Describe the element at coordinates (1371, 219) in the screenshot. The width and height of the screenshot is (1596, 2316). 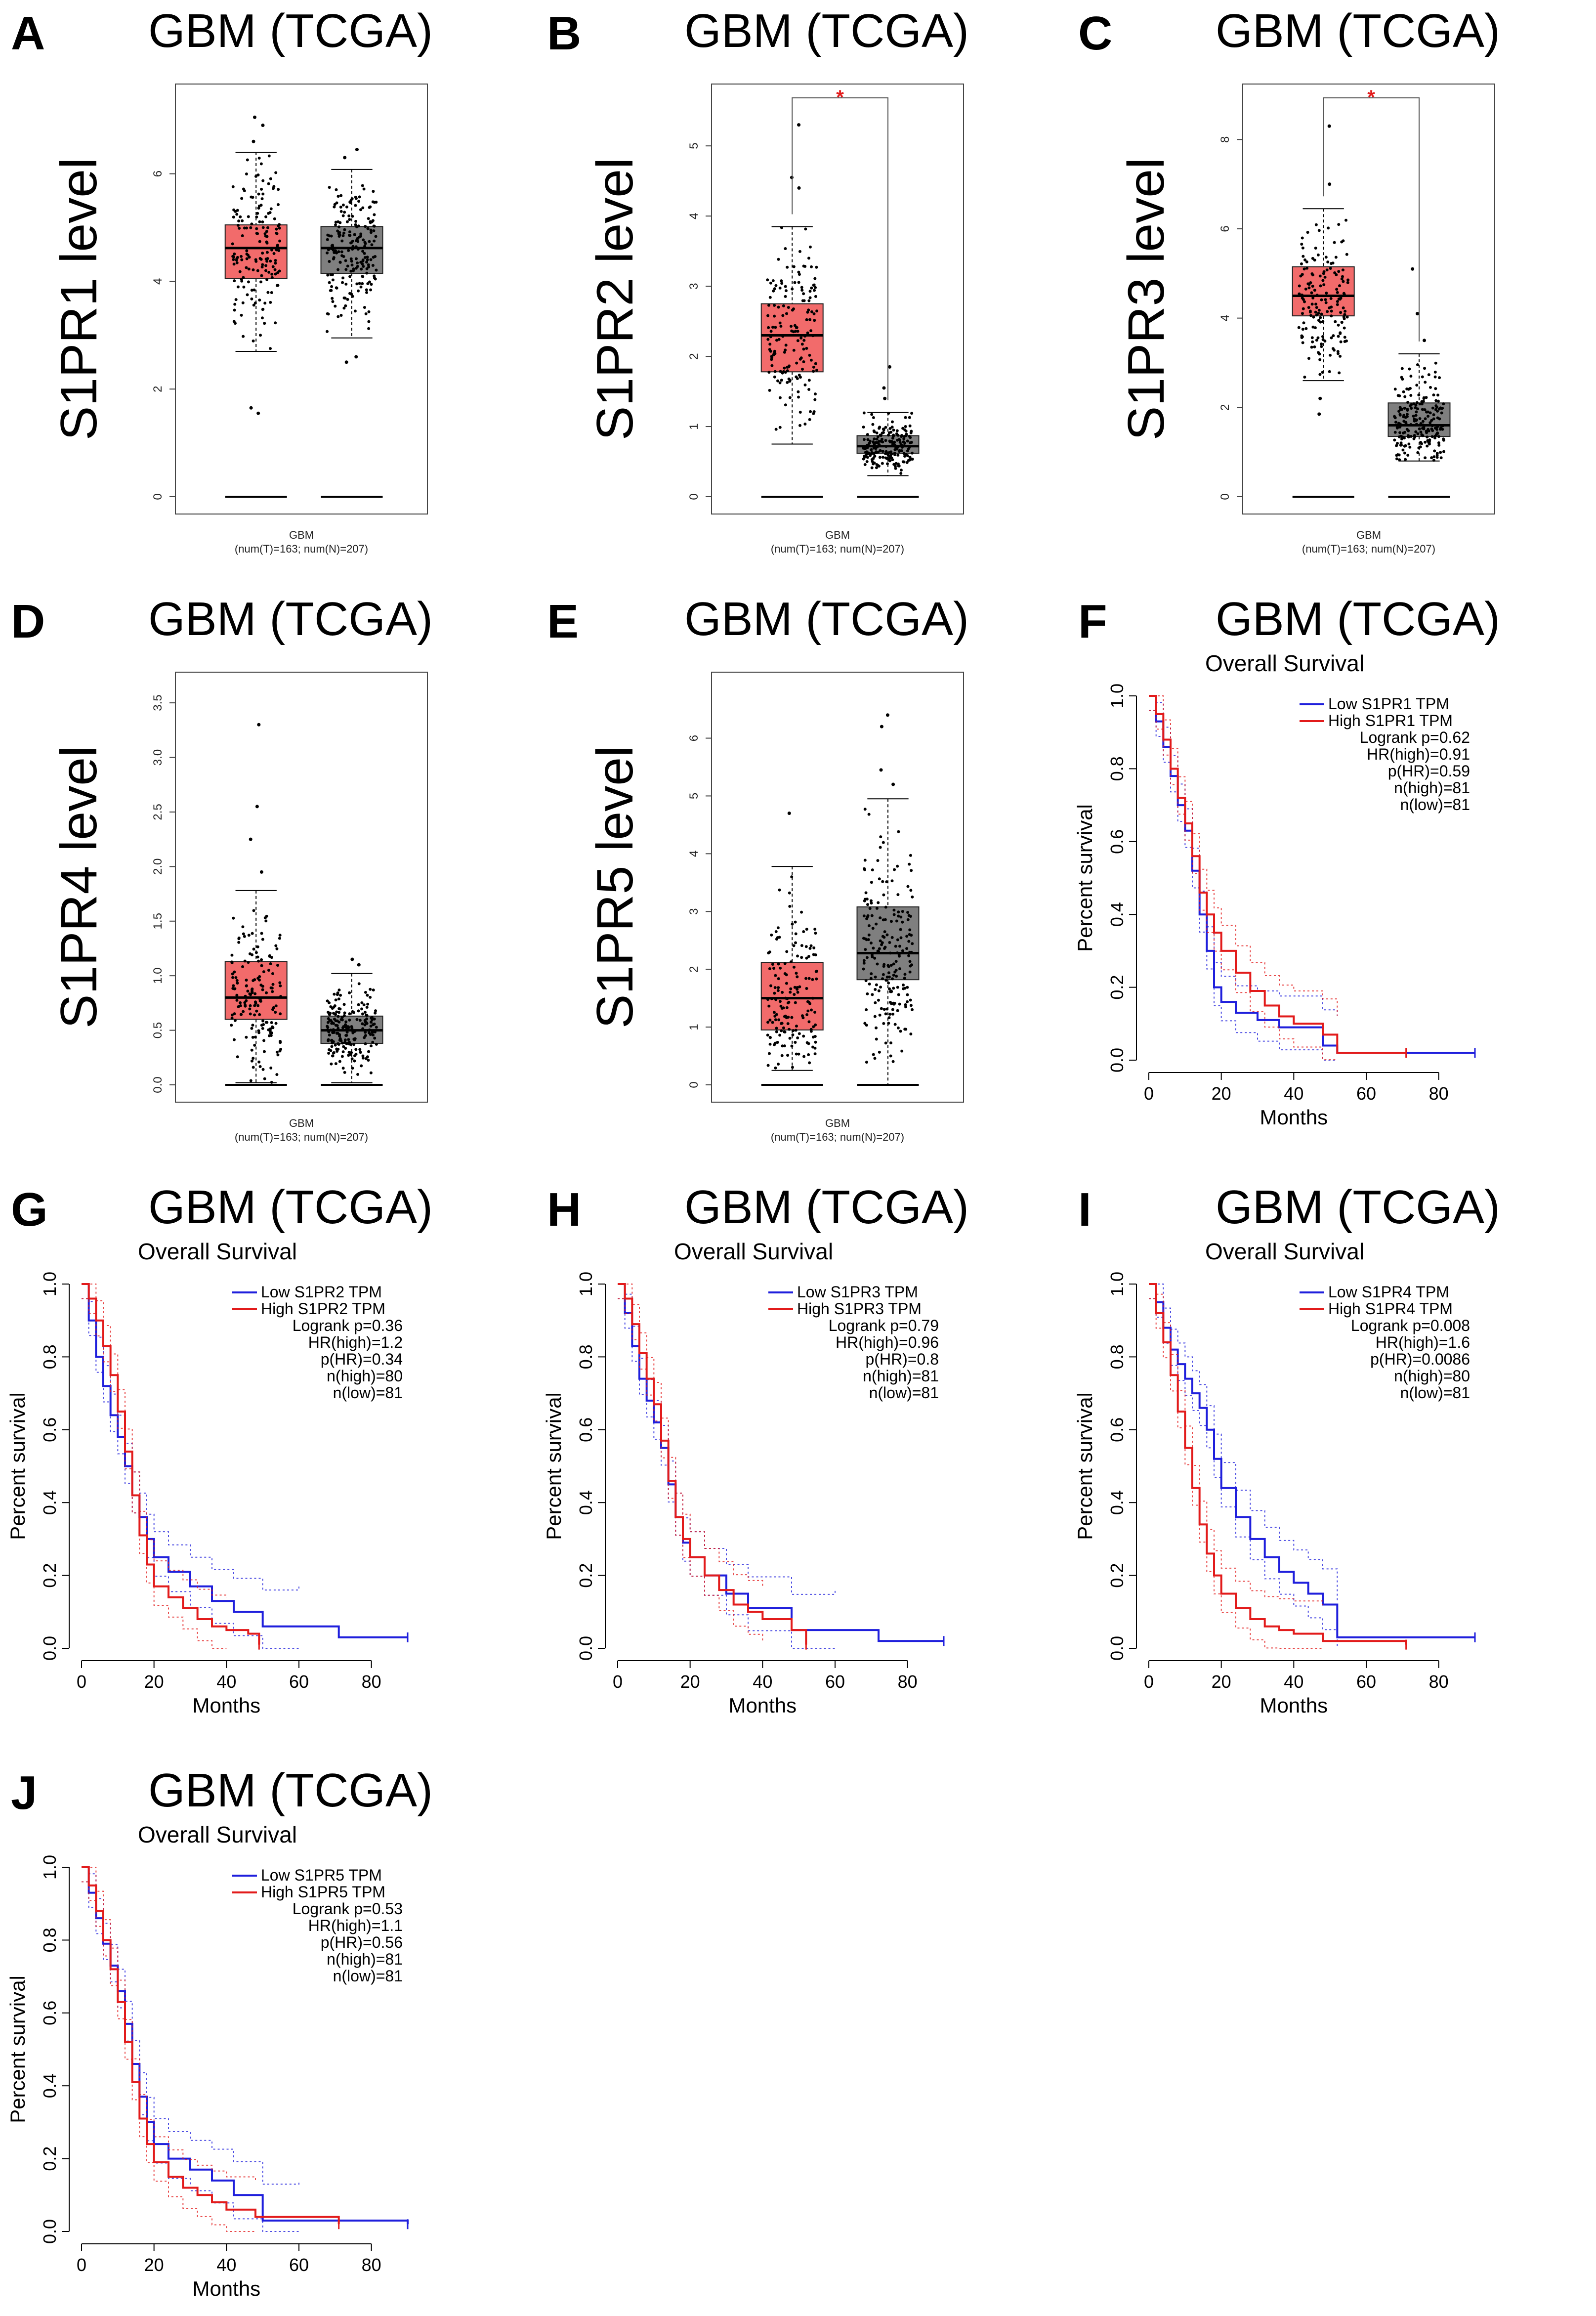
I see `significance-bracket` at that location.